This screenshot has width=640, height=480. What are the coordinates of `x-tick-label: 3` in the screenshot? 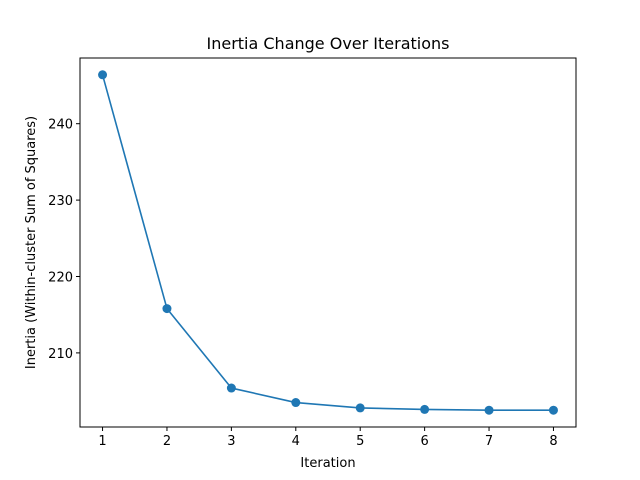 It's located at (231, 441).